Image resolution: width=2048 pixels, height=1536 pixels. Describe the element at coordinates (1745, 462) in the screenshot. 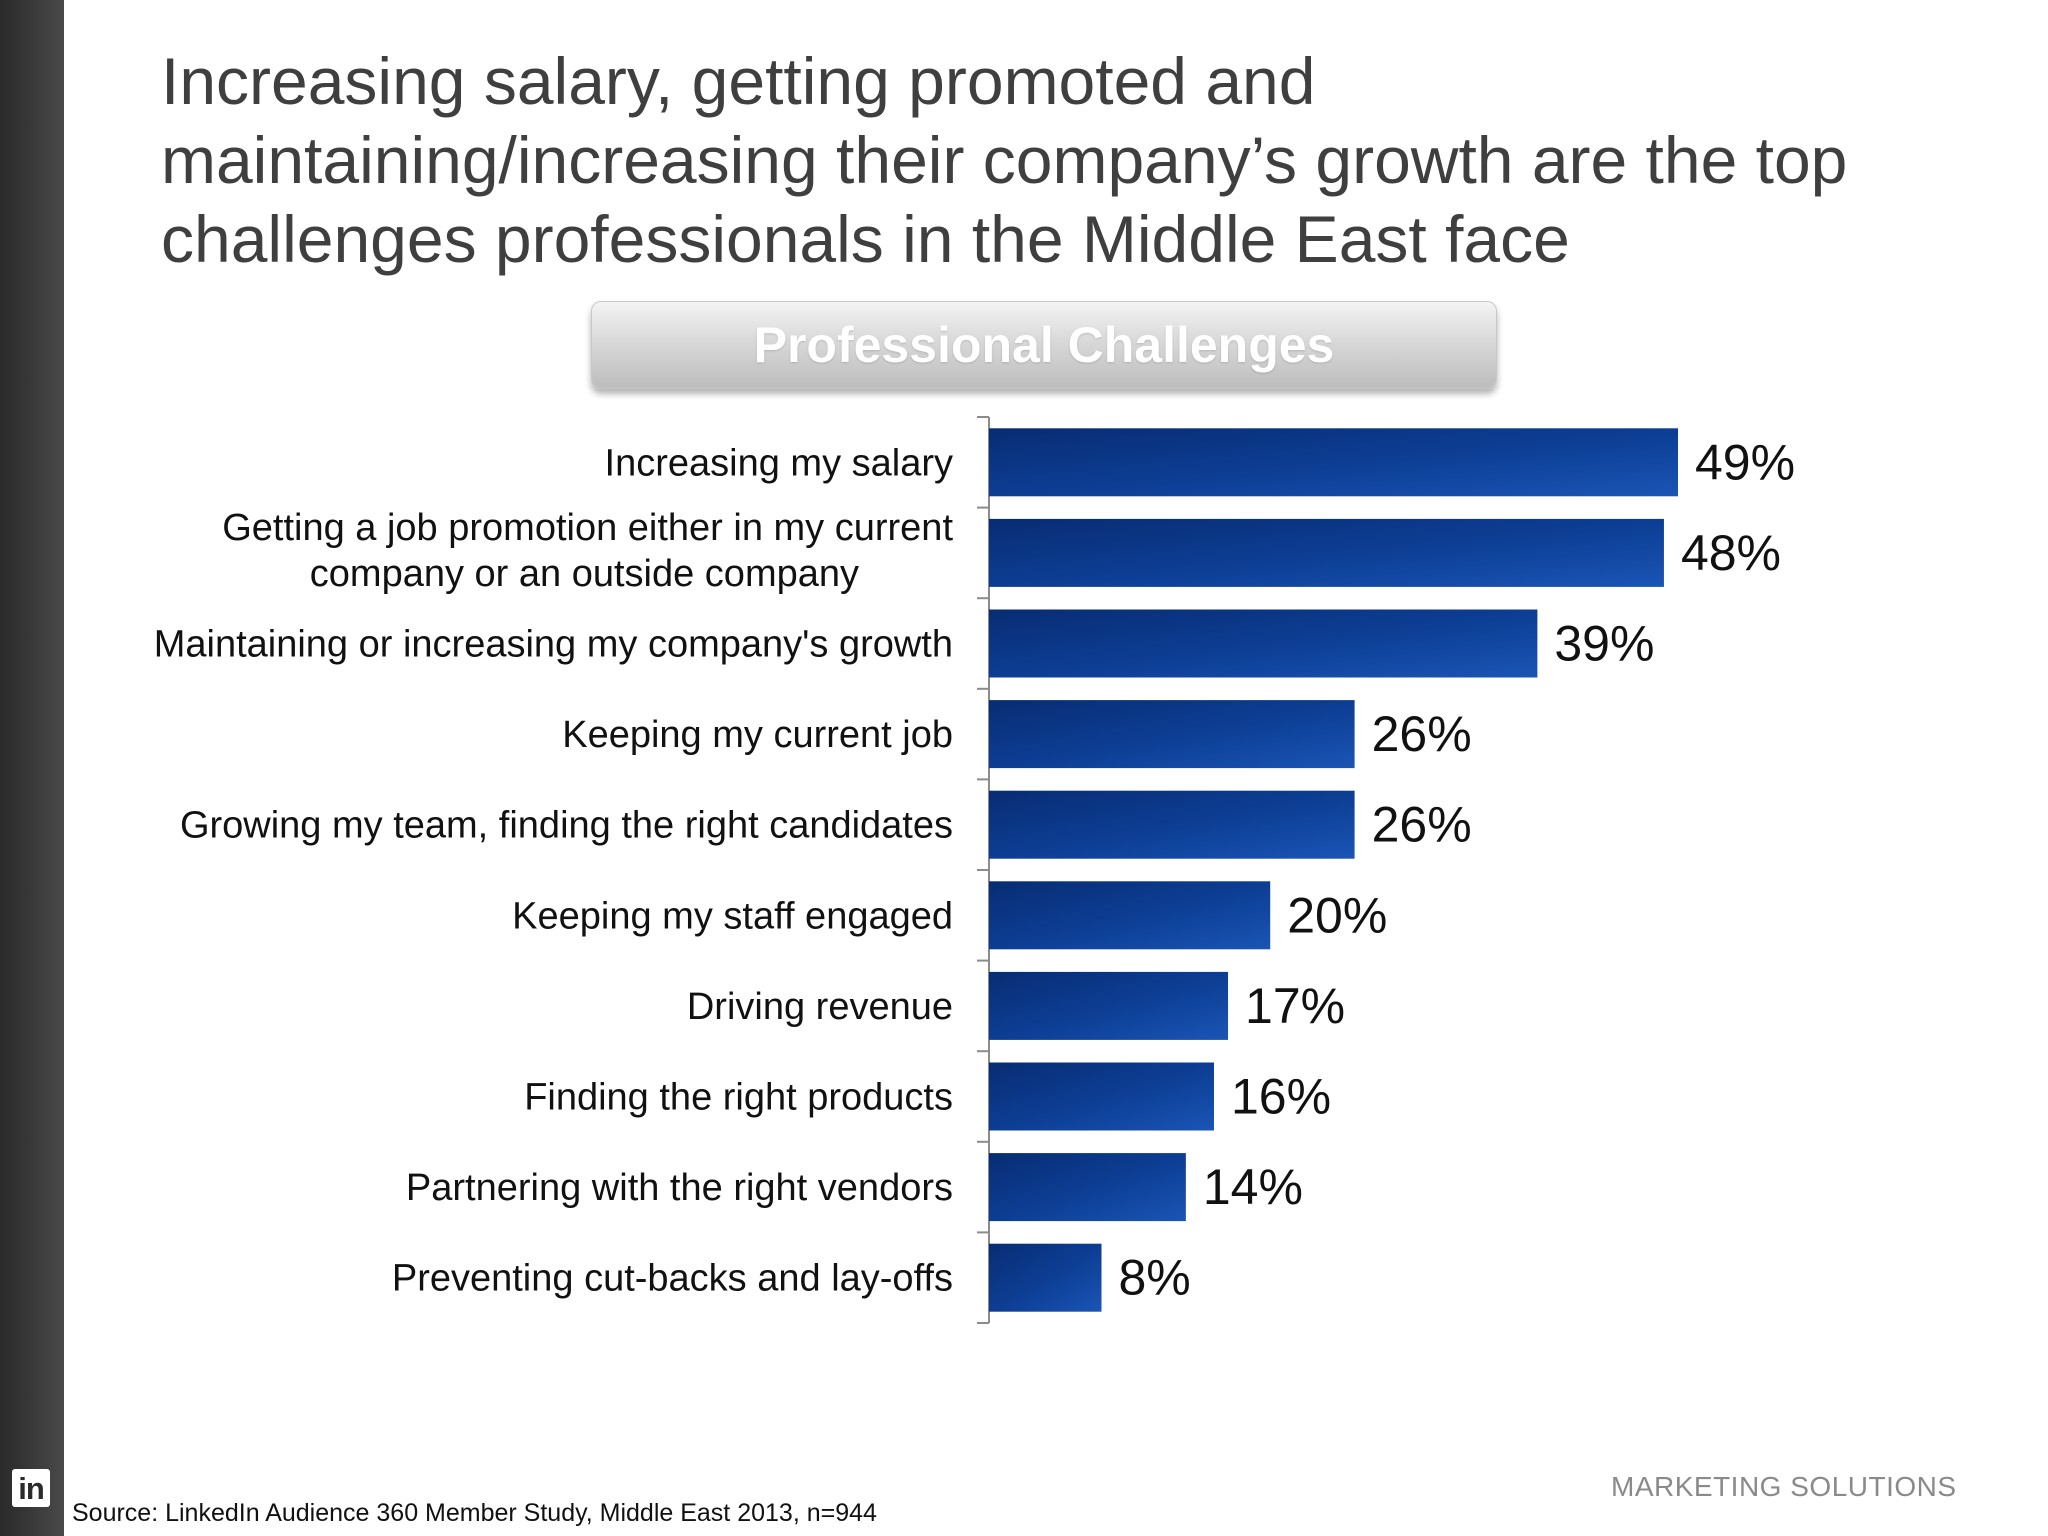

I see `data-label: 49%` at that location.